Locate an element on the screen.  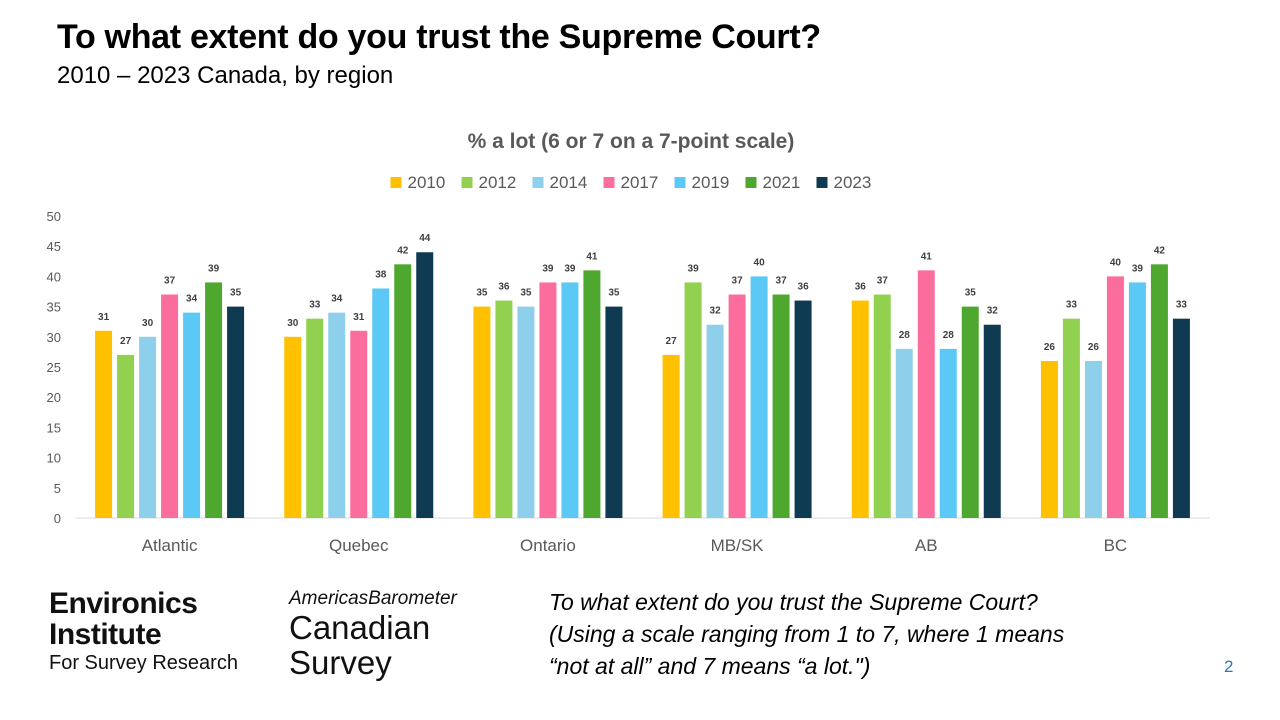
bar-data-label: 30 is located at coordinates (148, 323).